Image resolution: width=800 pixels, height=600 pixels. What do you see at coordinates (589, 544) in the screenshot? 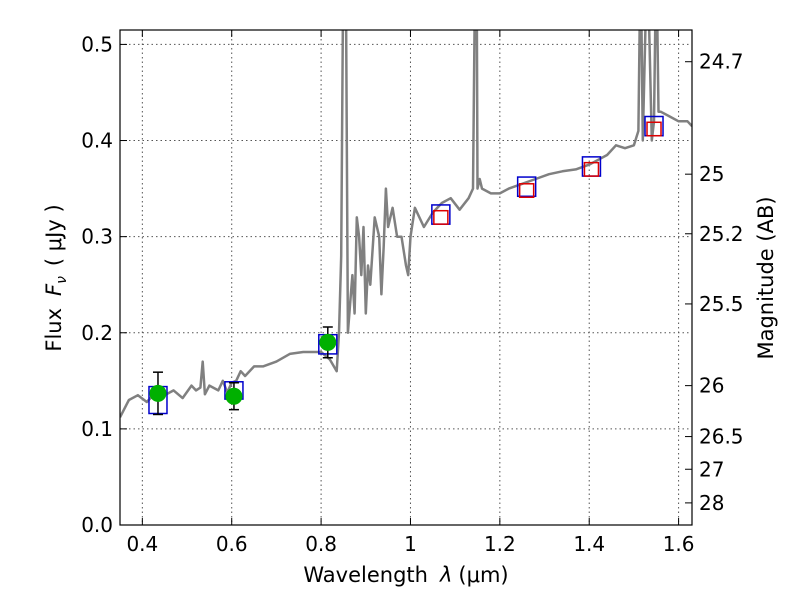
I see `x-tick-label: 1.4` at bounding box center [589, 544].